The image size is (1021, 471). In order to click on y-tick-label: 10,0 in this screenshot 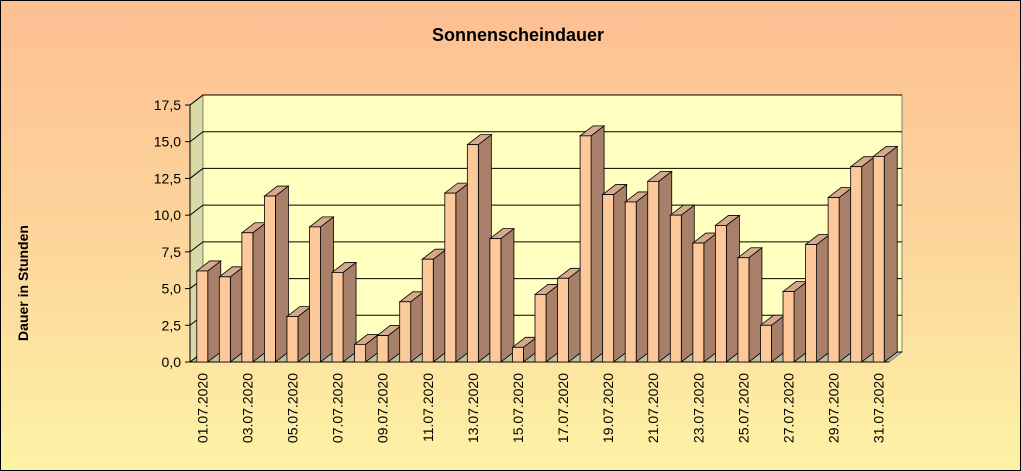, I will do `click(167, 215)`.